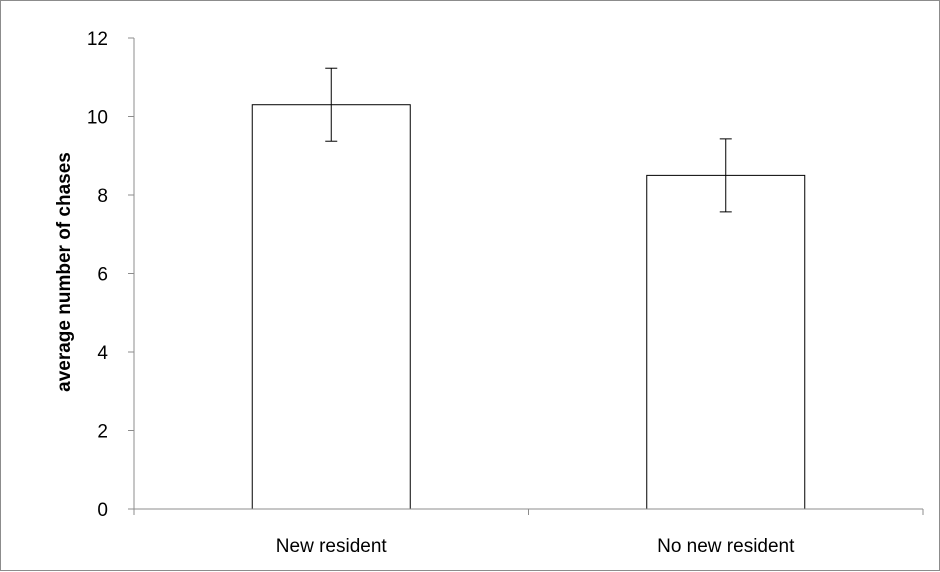 The height and width of the screenshot is (572, 940). Describe the element at coordinates (102, 510) in the screenshot. I see `y-tick-label: 0` at that location.